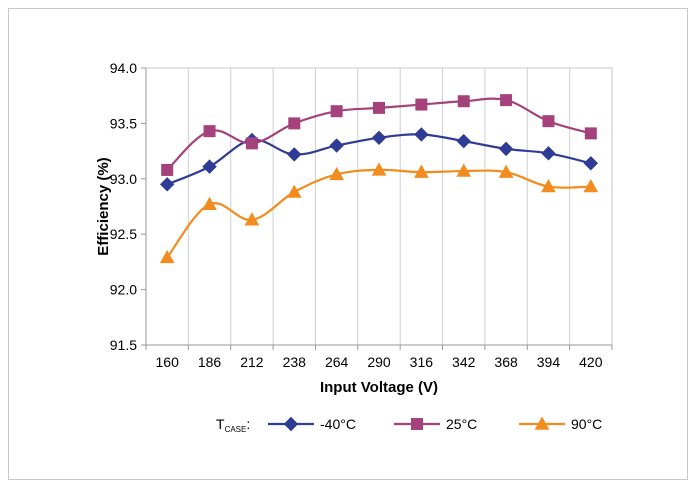 The image size is (691, 482). Describe the element at coordinates (252, 362) in the screenshot. I see `x-tick-label: 212` at that location.